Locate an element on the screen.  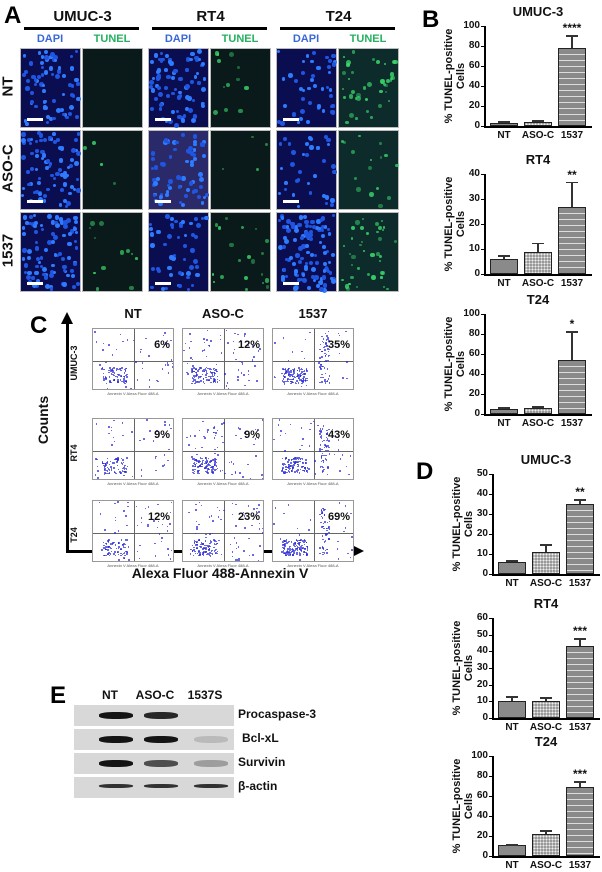
bar-nt is located at coordinates (512, 709).